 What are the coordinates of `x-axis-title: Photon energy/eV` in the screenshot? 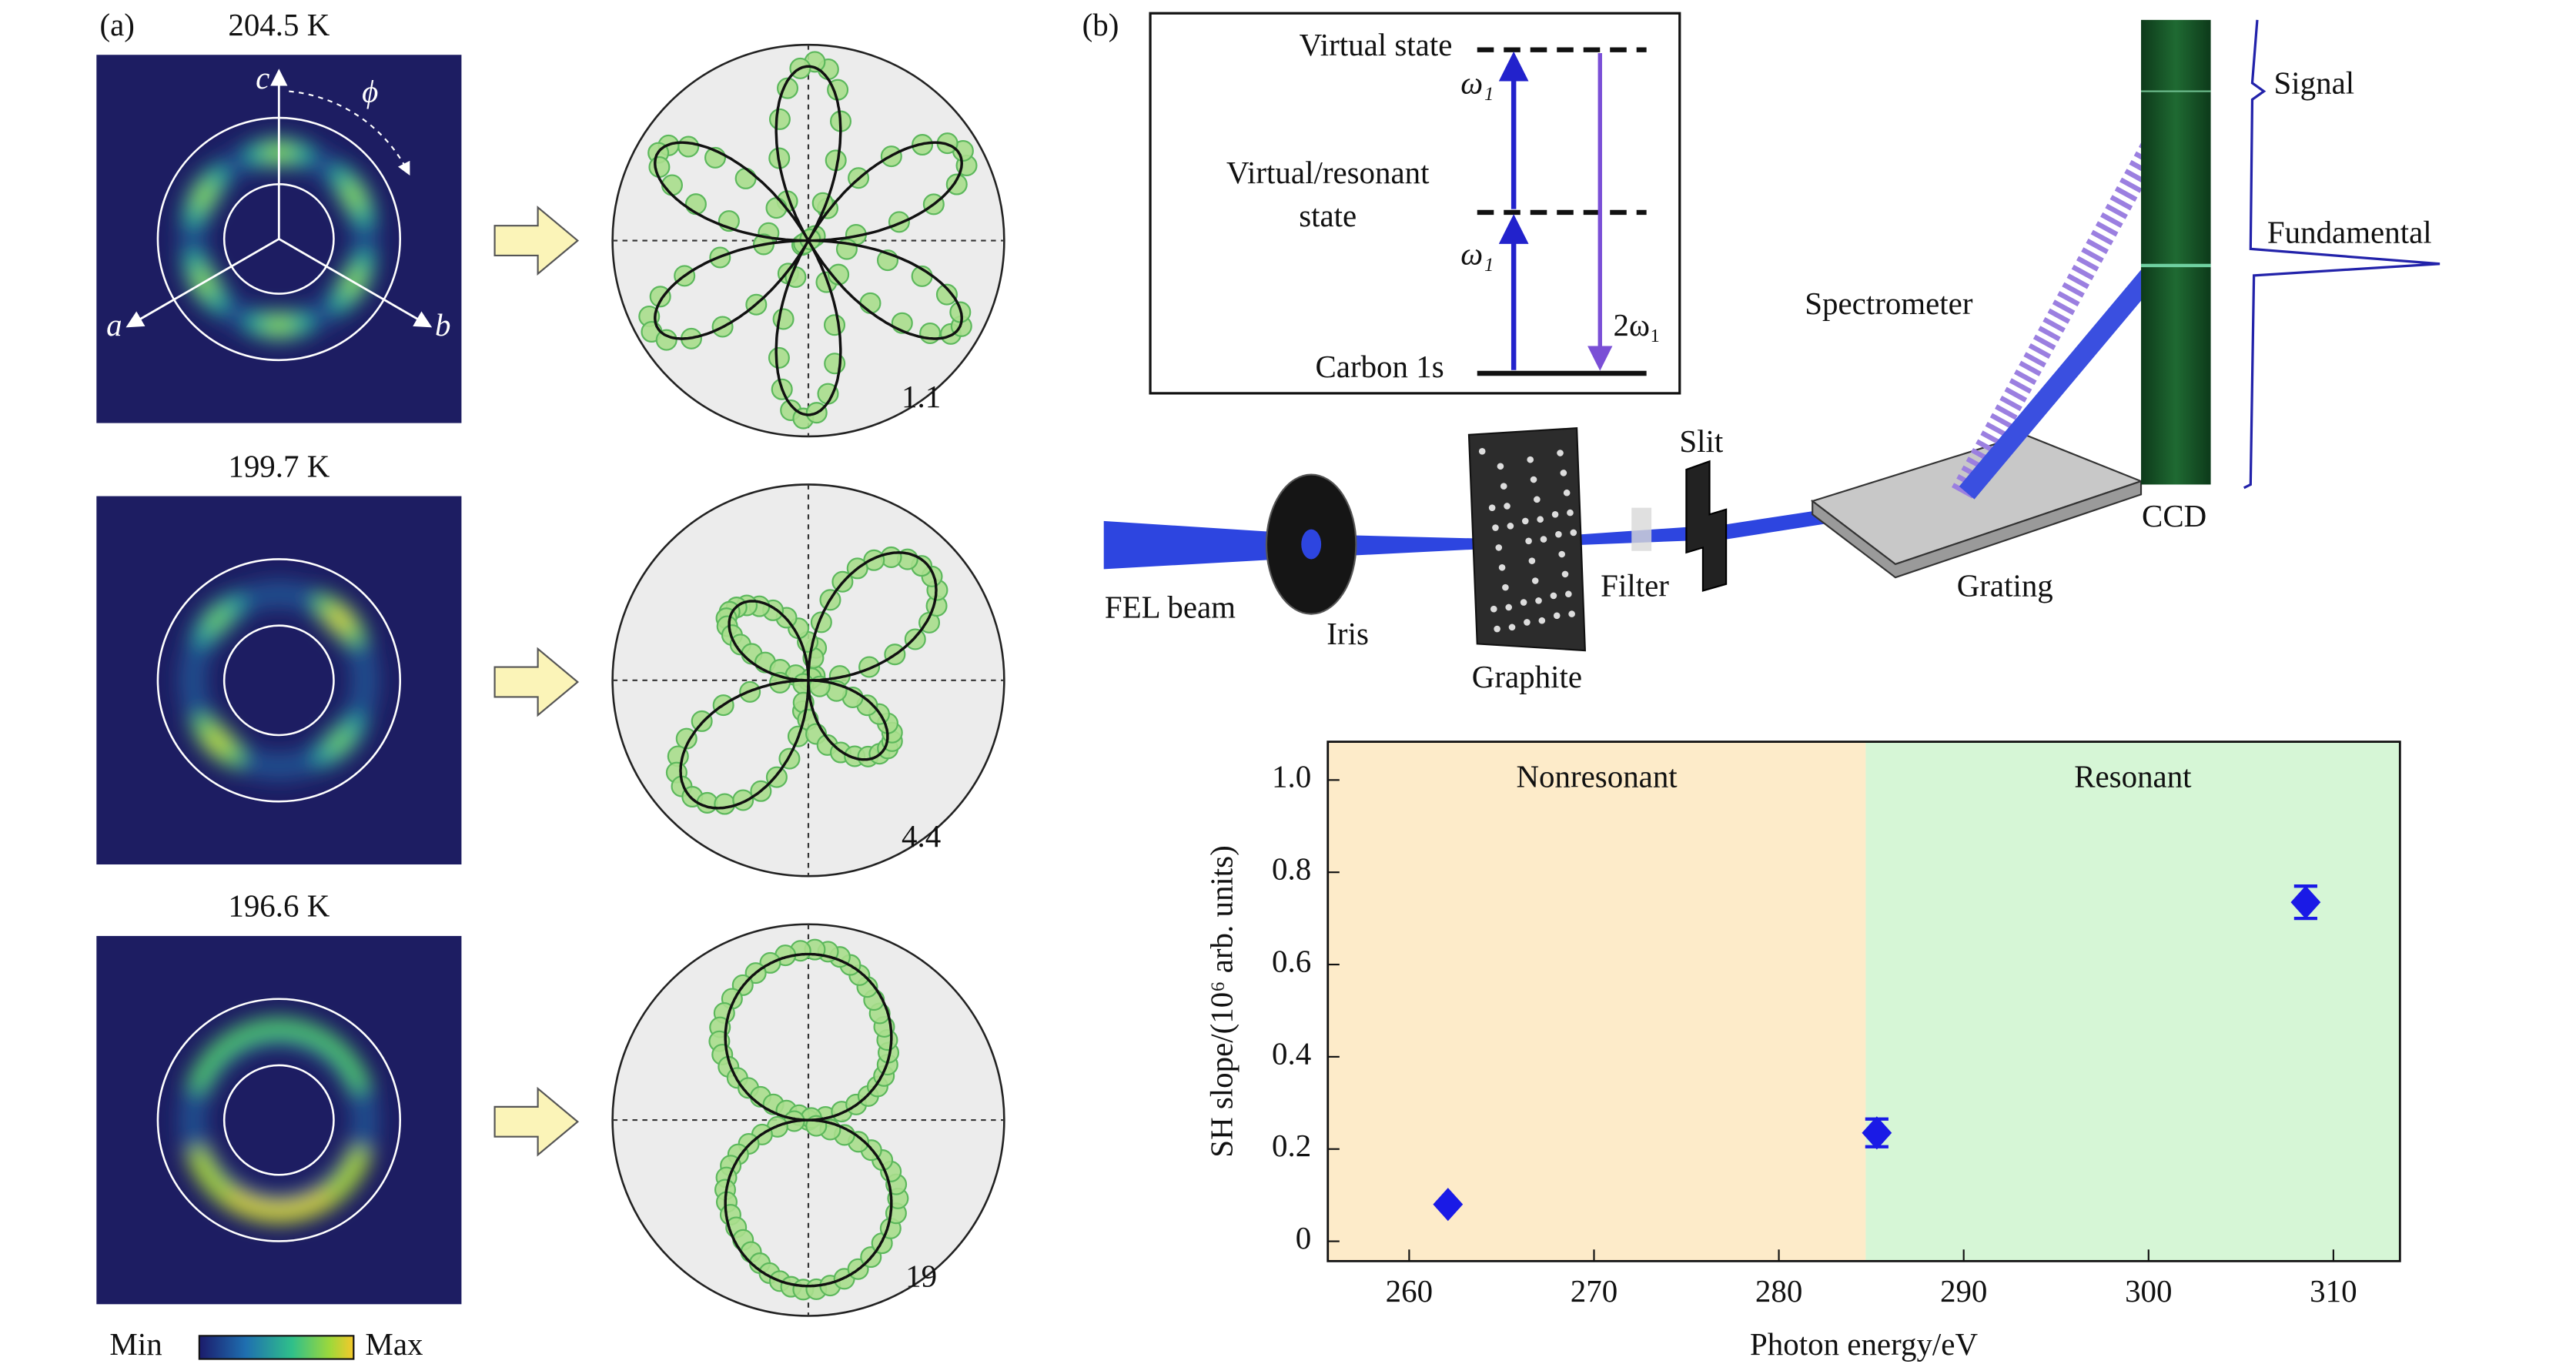 It's located at (1864, 1344).